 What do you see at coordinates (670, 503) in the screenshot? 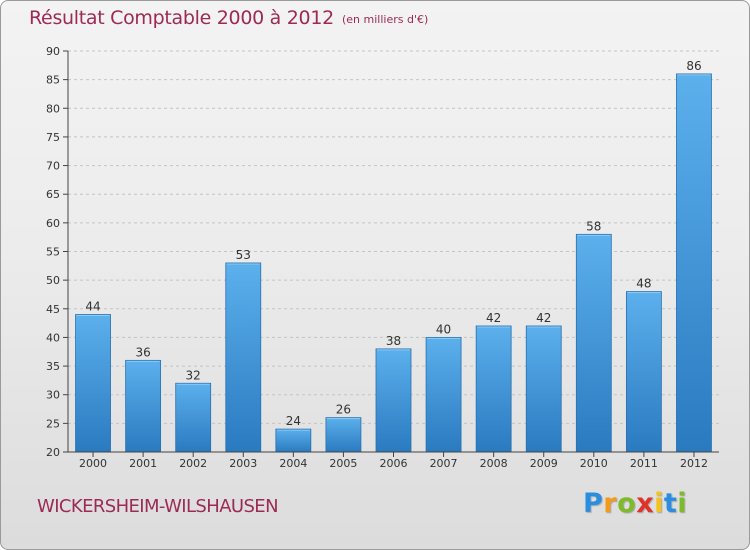
I see `logo-letter: t` at bounding box center [670, 503].